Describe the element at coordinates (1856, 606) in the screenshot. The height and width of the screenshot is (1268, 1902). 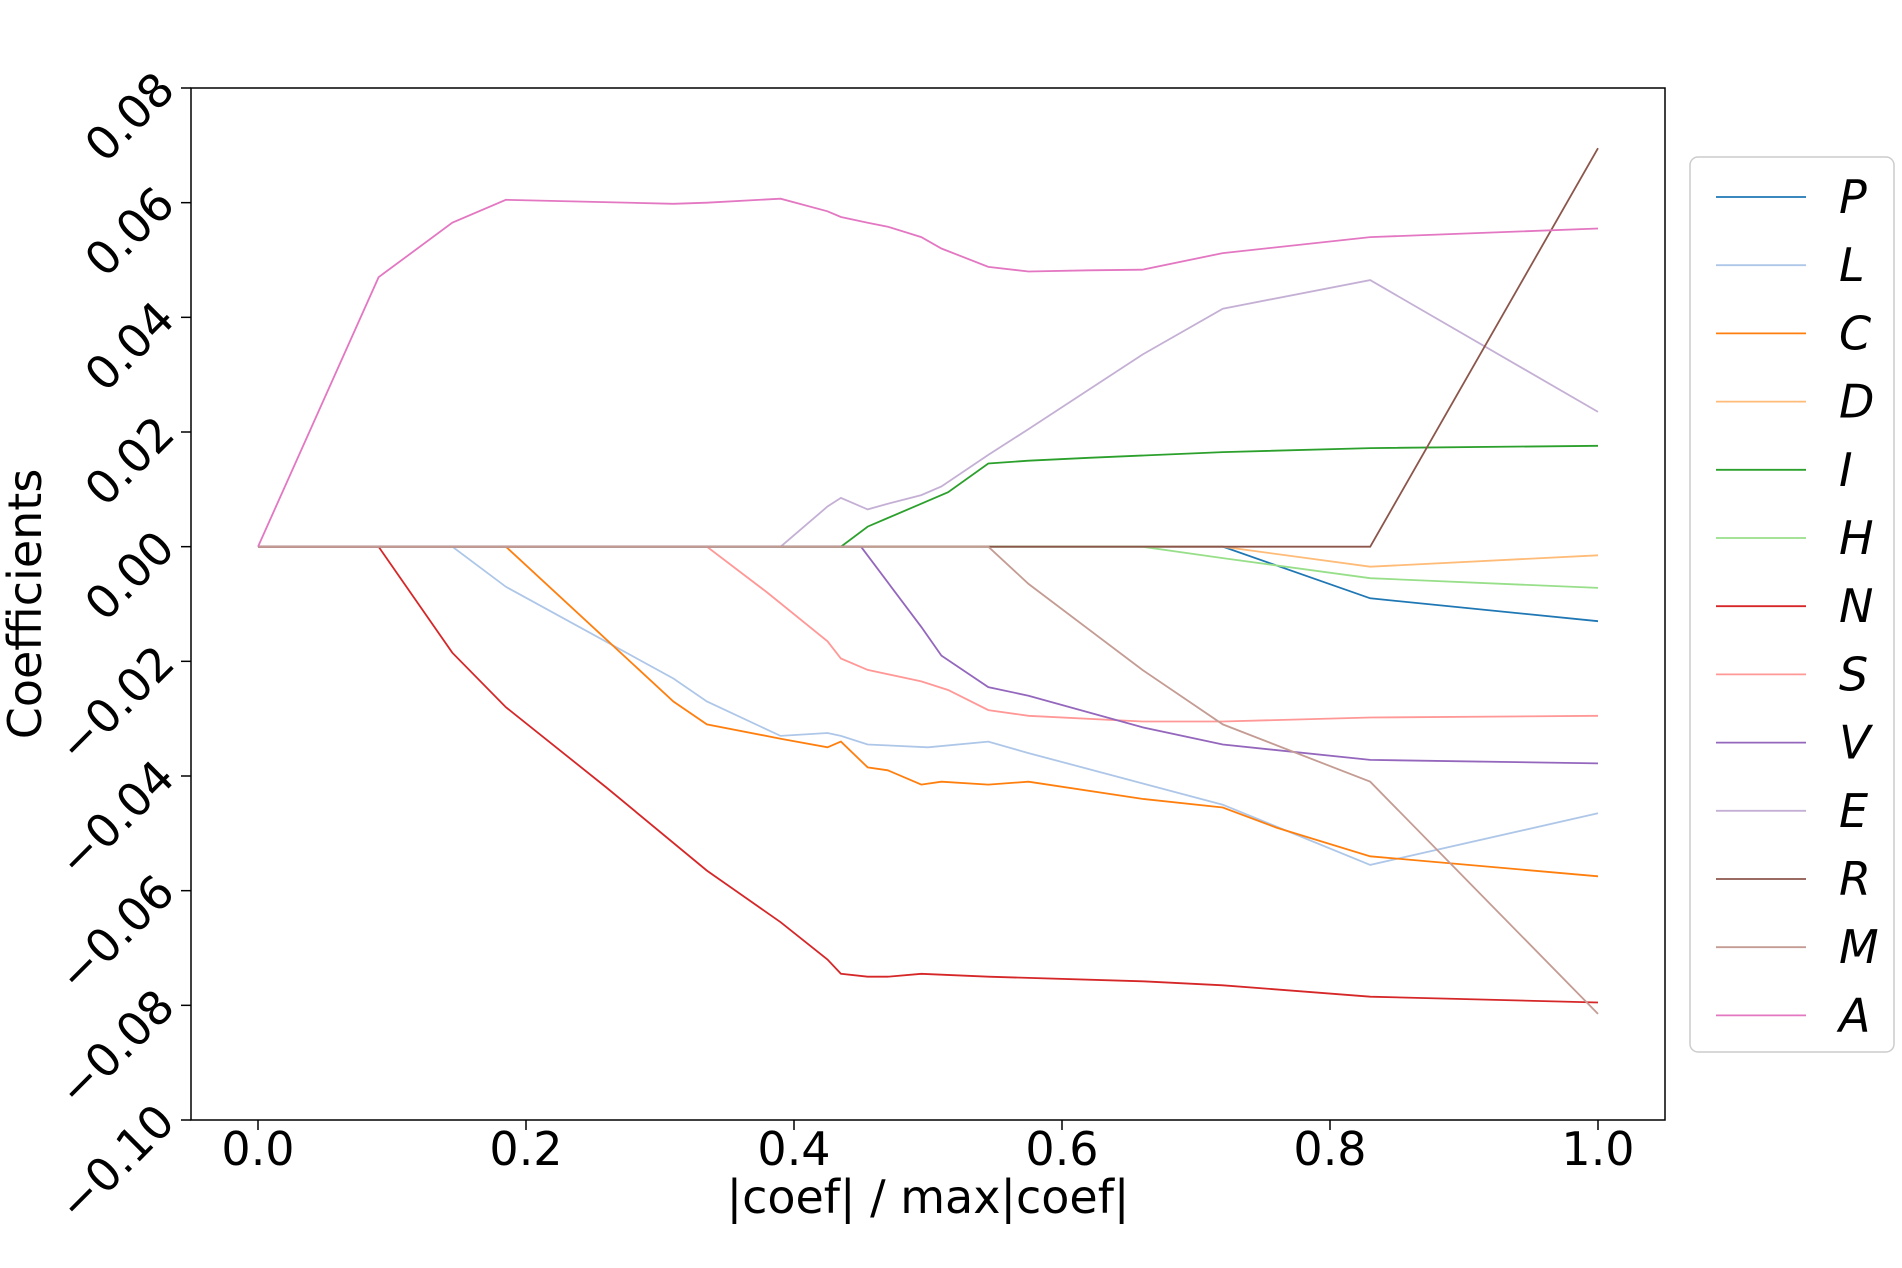
I see `legend-label-N: N` at that location.